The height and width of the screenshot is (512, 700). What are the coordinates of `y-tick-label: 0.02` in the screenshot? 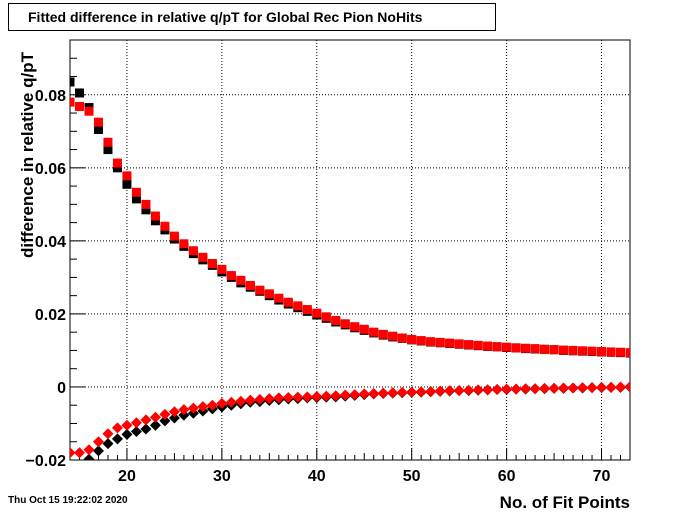 It's located at (50, 315).